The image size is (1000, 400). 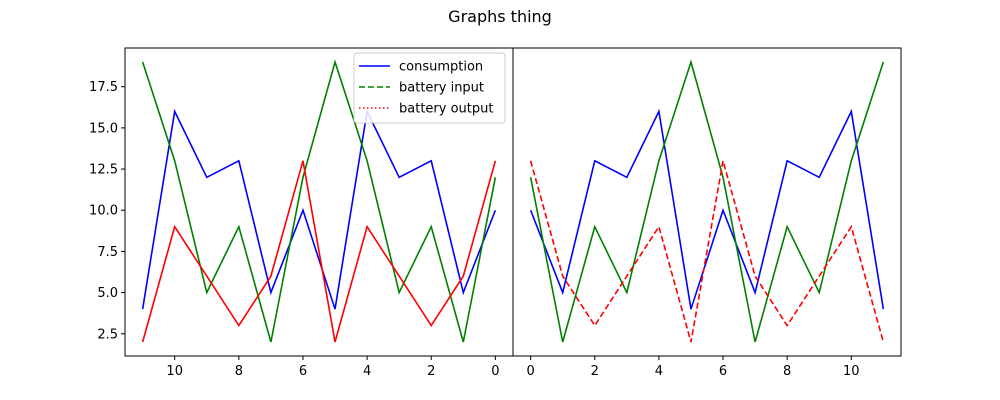 What do you see at coordinates (107, 293) in the screenshot?
I see `y-tick-label: 5.0` at bounding box center [107, 293].